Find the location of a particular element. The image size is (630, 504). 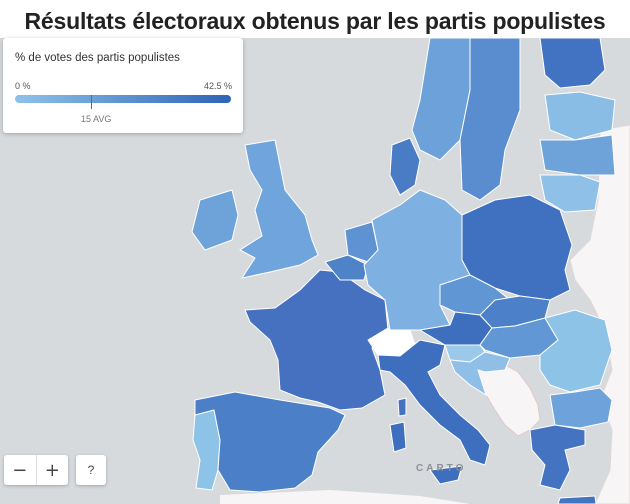

zoom-out-button: − is located at coordinates (20, 470).